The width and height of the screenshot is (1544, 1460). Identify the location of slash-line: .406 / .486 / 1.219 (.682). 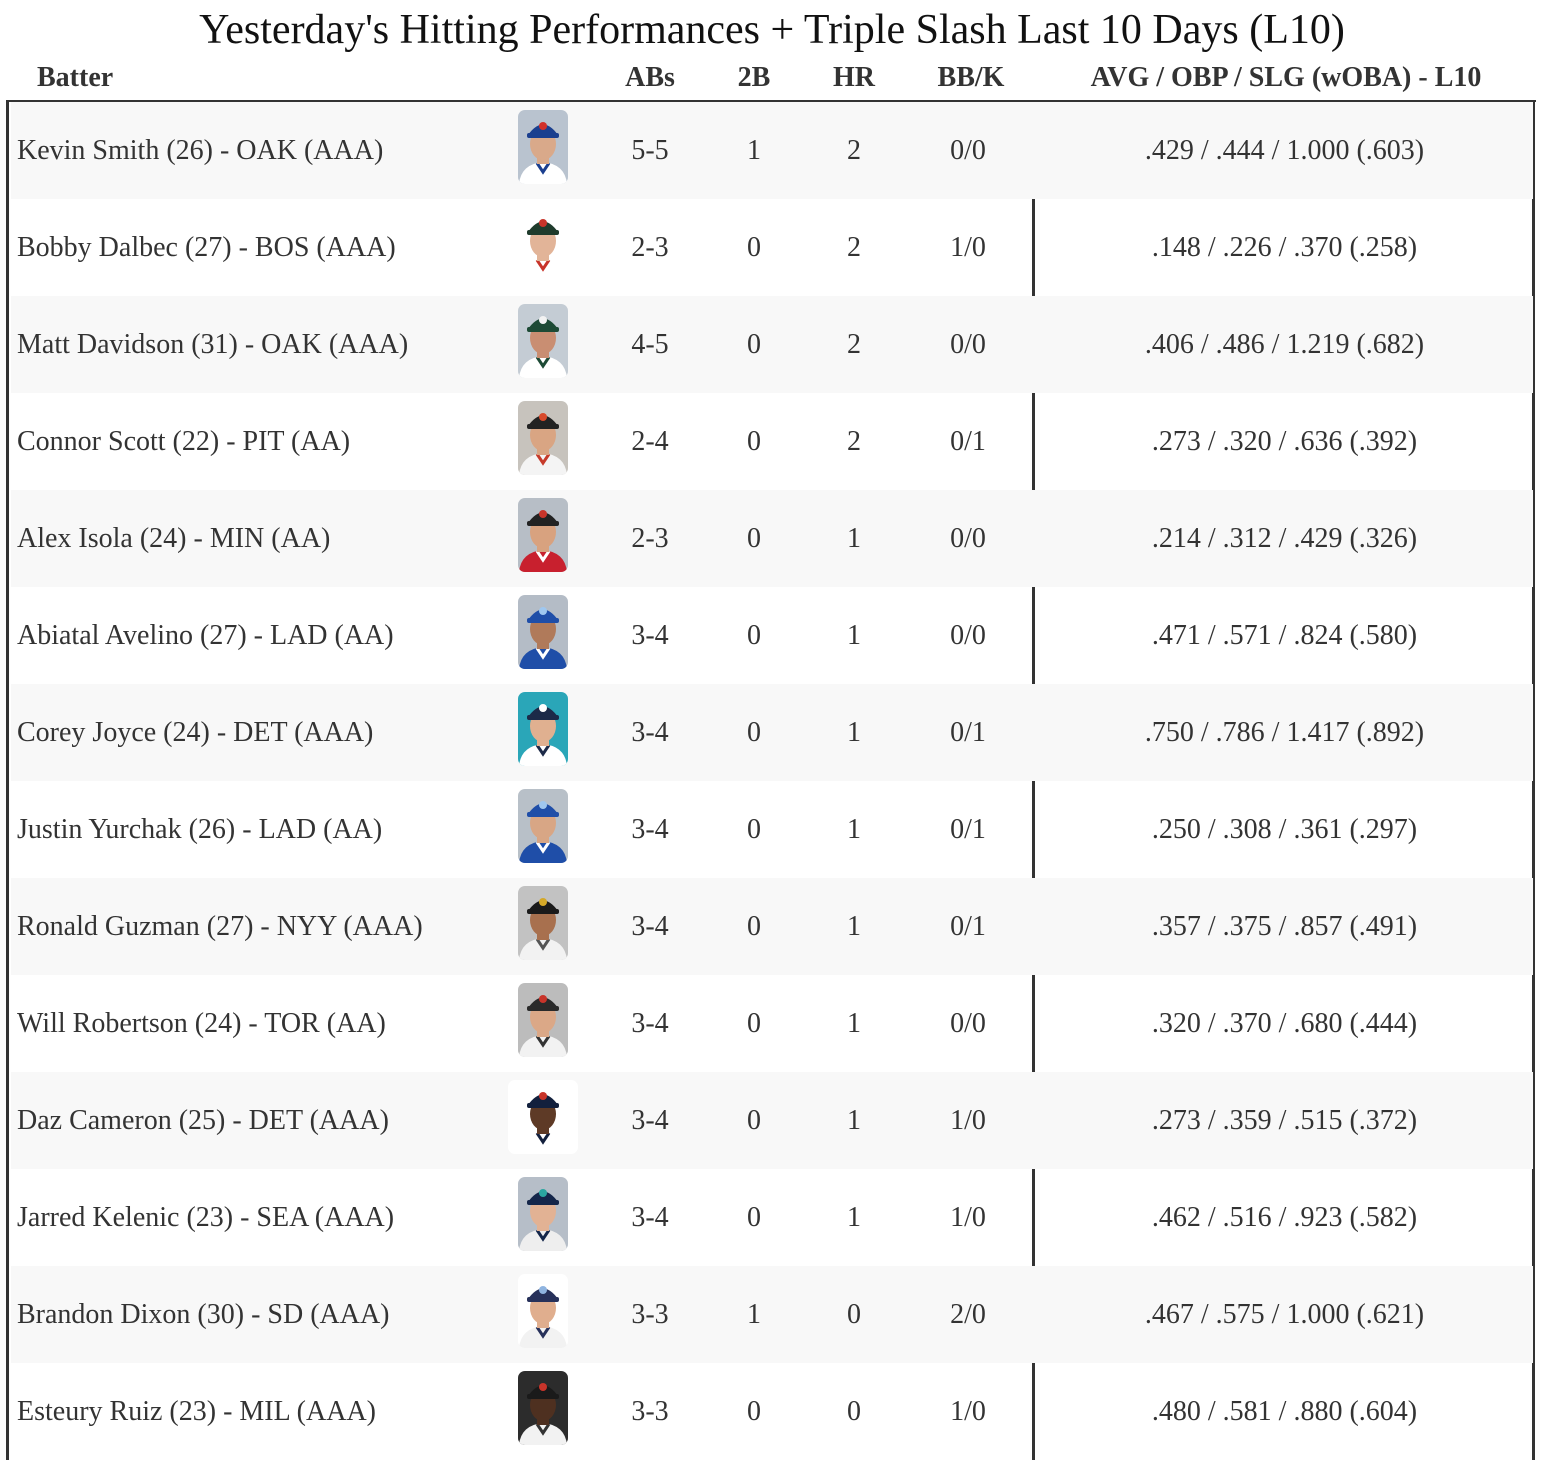
(1284, 344).